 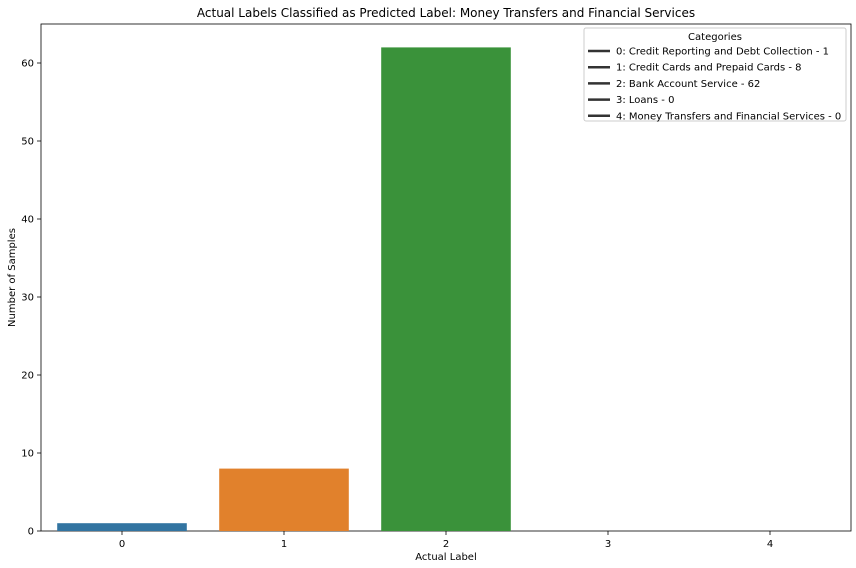 What do you see at coordinates (27, 64) in the screenshot?
I see `y-tick-label: 60` at bounding box center [27, 64].